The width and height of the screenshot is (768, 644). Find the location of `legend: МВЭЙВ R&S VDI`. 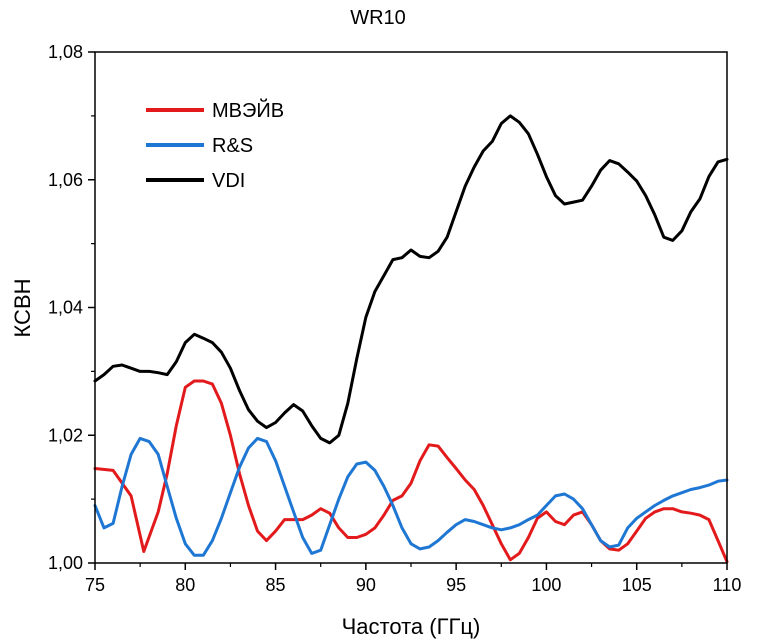

legend: МВЭЙВ R&S VDI is located at coordinates (215, 145).